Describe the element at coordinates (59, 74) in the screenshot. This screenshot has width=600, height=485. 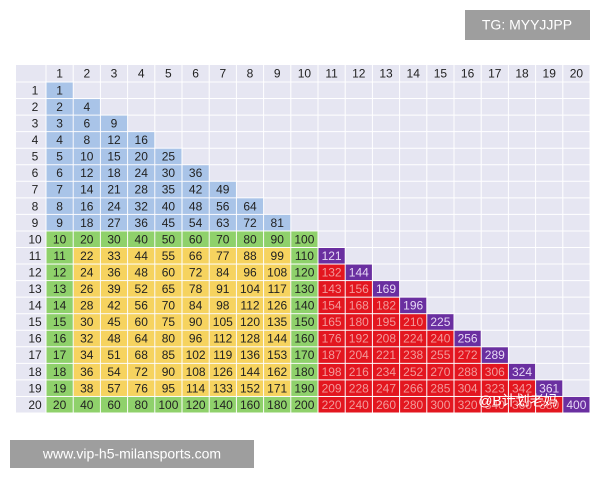
I see `column-header: 1` at that location.